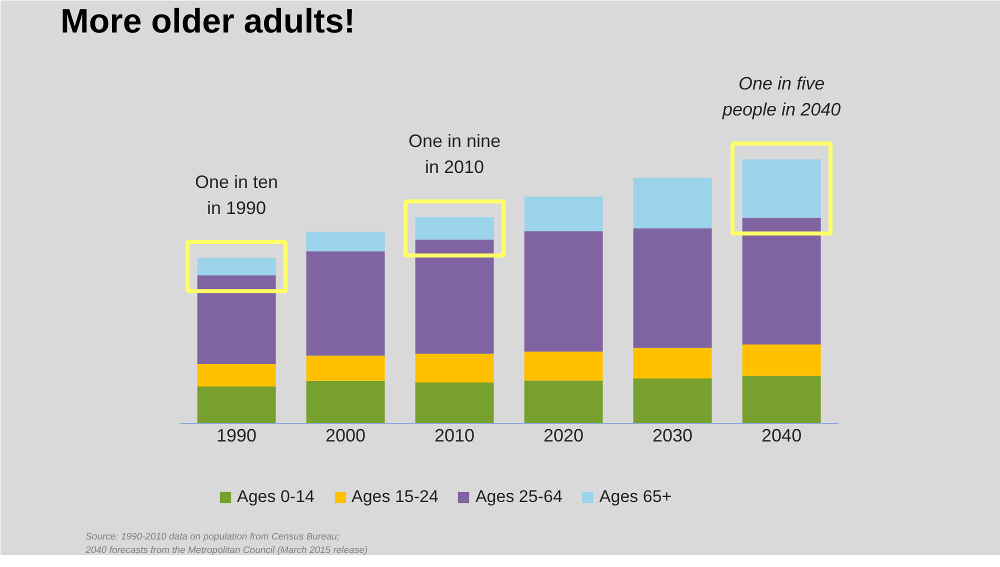 The height and width of the screenshot is (567, 1000). What do you see at coordinates (781, 96) in the screenshot?
I see `annotation: One in five people in 2040` at bounding box center [781, 96].